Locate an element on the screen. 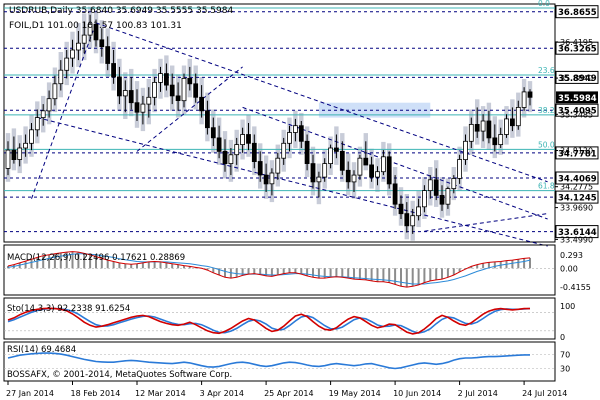 The image size is (600, 400). macd-label: MACD(12,26,9) 0.22496 0.17621 0.28869 is located at coordinates (96, 258).